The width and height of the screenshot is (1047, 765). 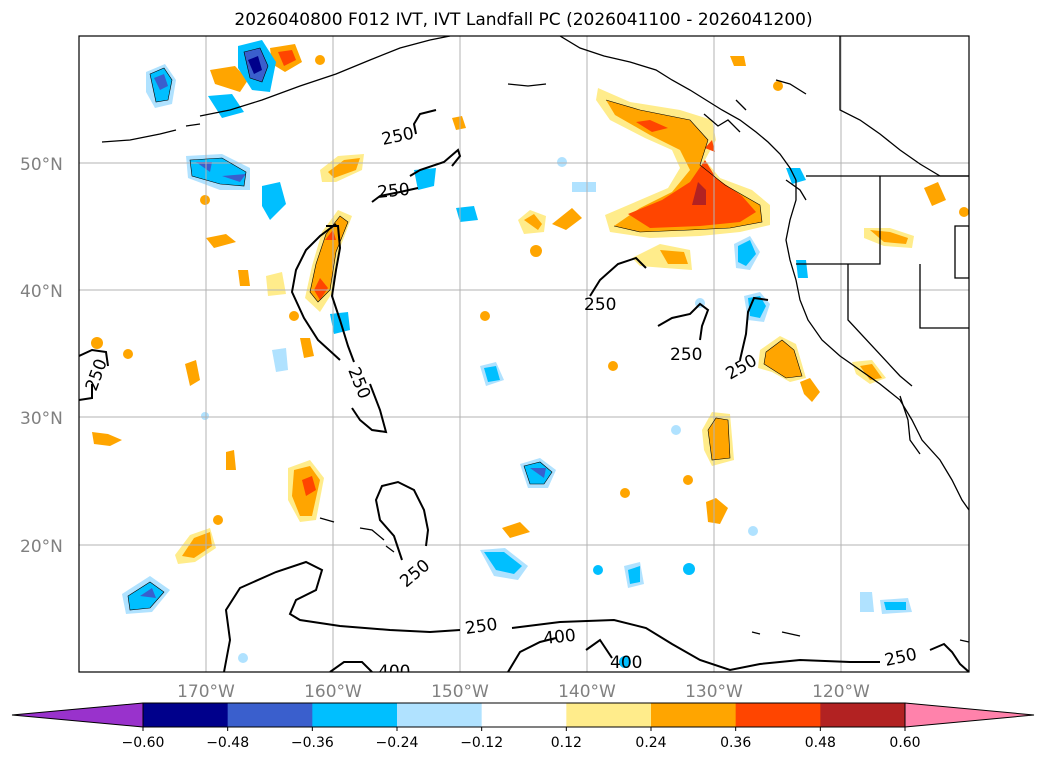 What do you see at coordinates (735, 743) in the screenshot?
I see `colorbar-tick-label: 0.36` at bounding box center [735, 743].